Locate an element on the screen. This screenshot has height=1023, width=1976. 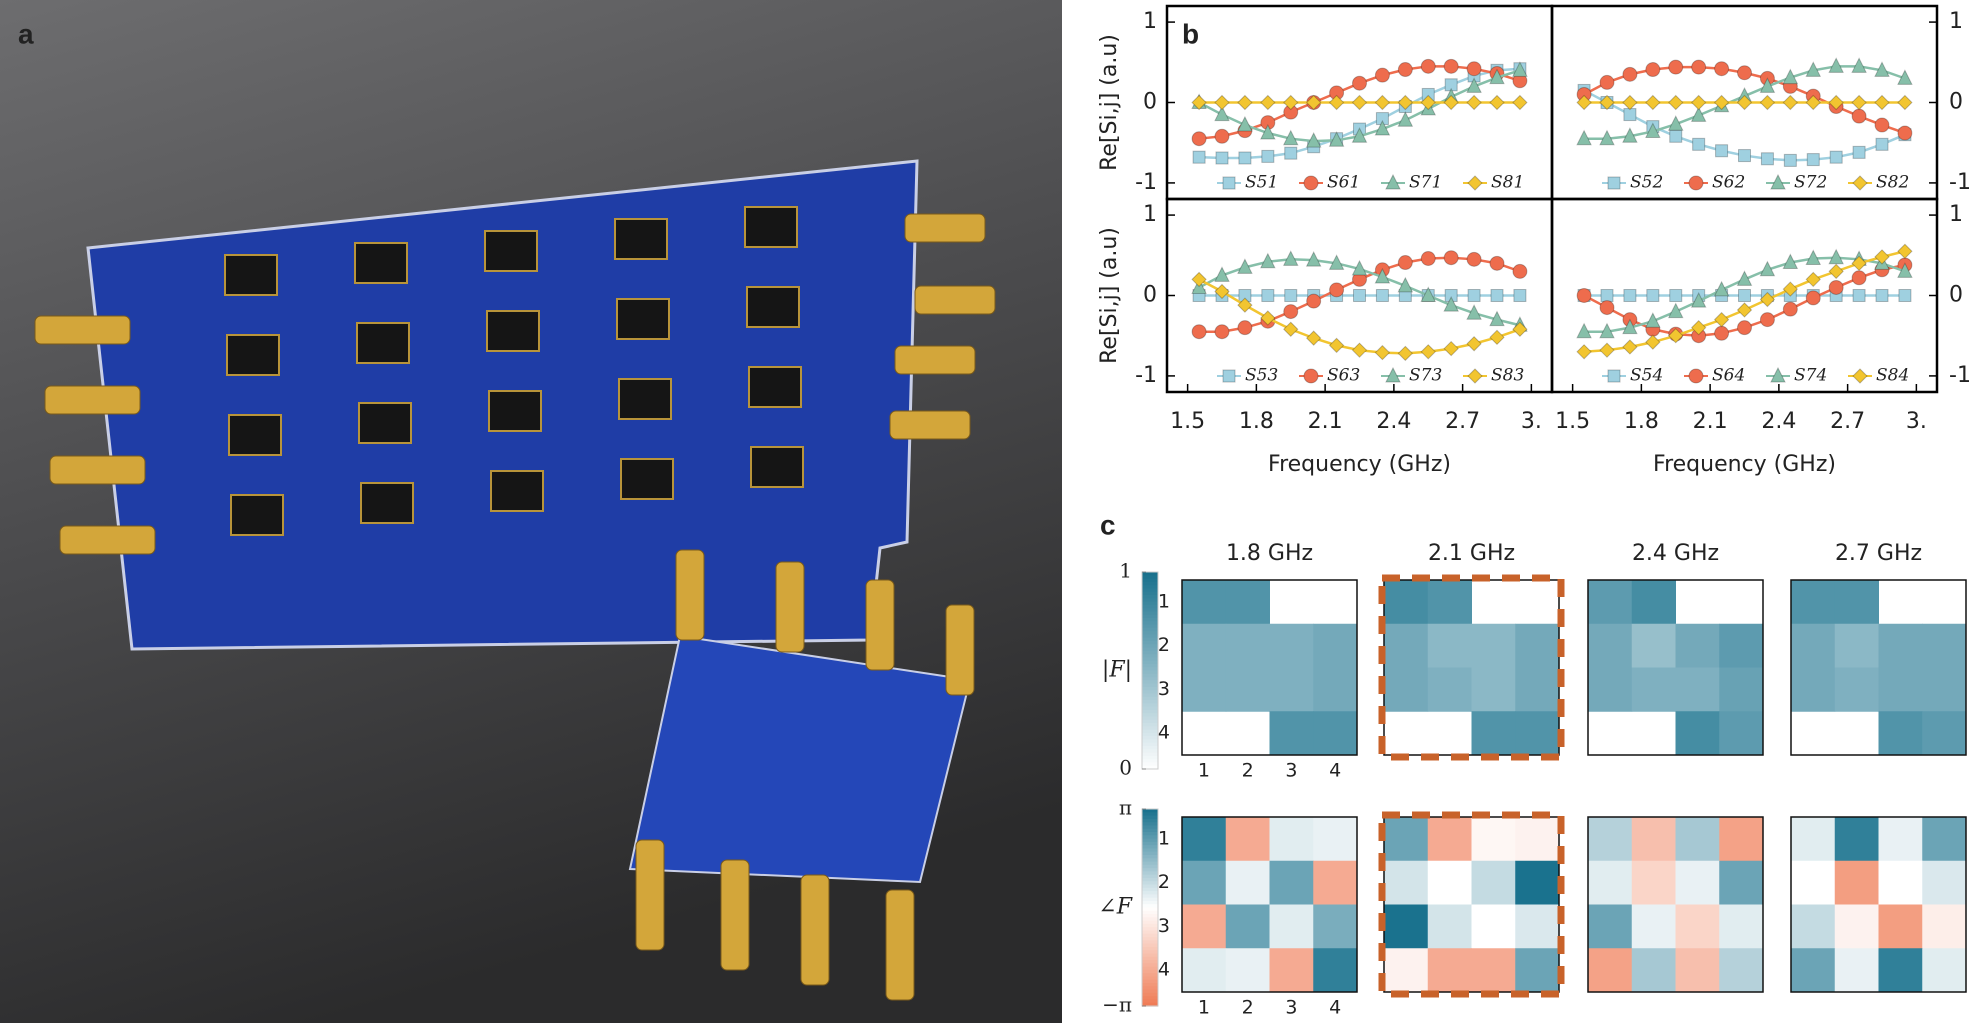
x-axis-label: Frequency (GHz) is located at coordinates (1744, 464).